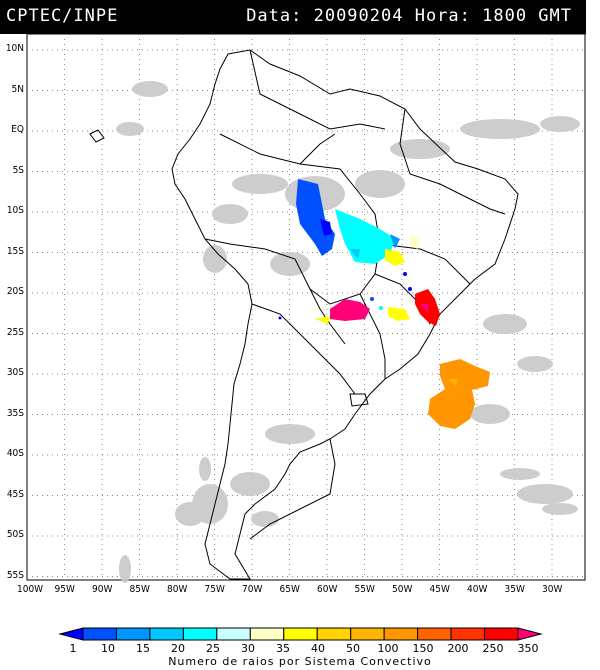 This screenshot has height=670, width=600. I want to click on lon-label: 95W, so click(64, 589).